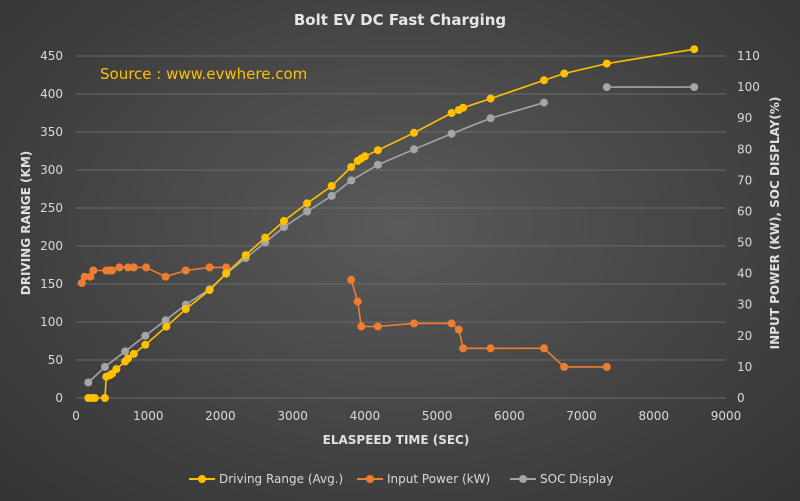 This screenshot has height=501, width=800. Describe the element at coordinates (365, 416) in the screenshot. I see `x-tick-label: 4000` at that location.